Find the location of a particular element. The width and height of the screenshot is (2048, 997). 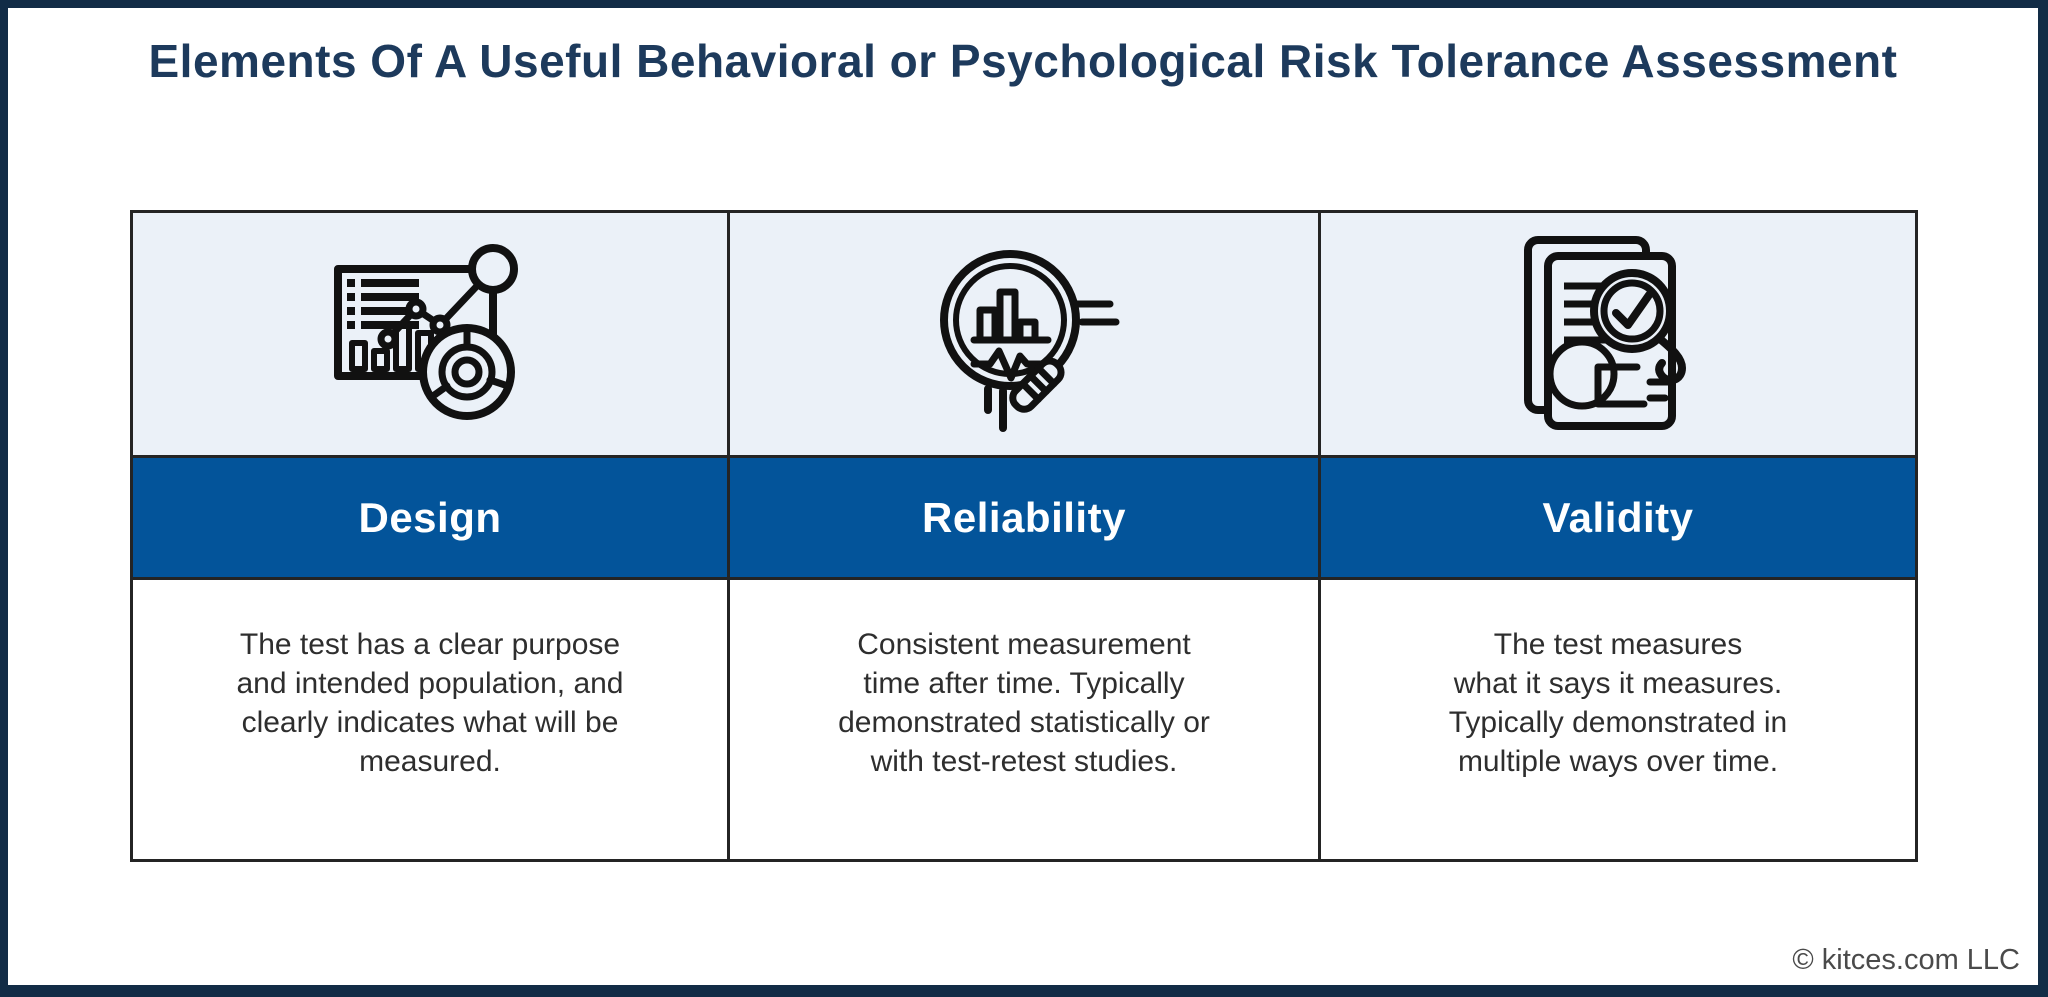

design-icon-cell is located at coordinates (430, 335).